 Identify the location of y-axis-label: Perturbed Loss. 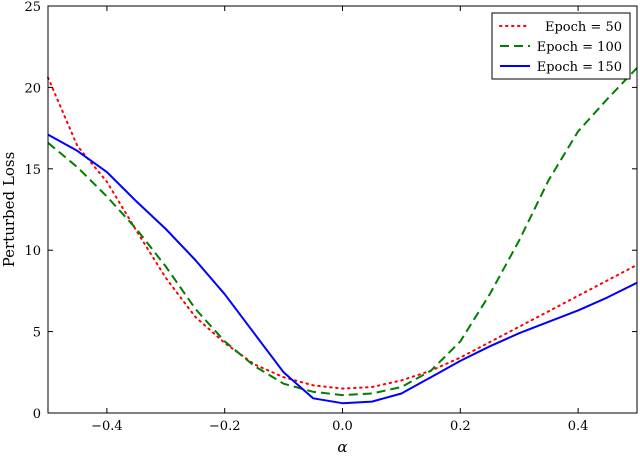
(9, 210).